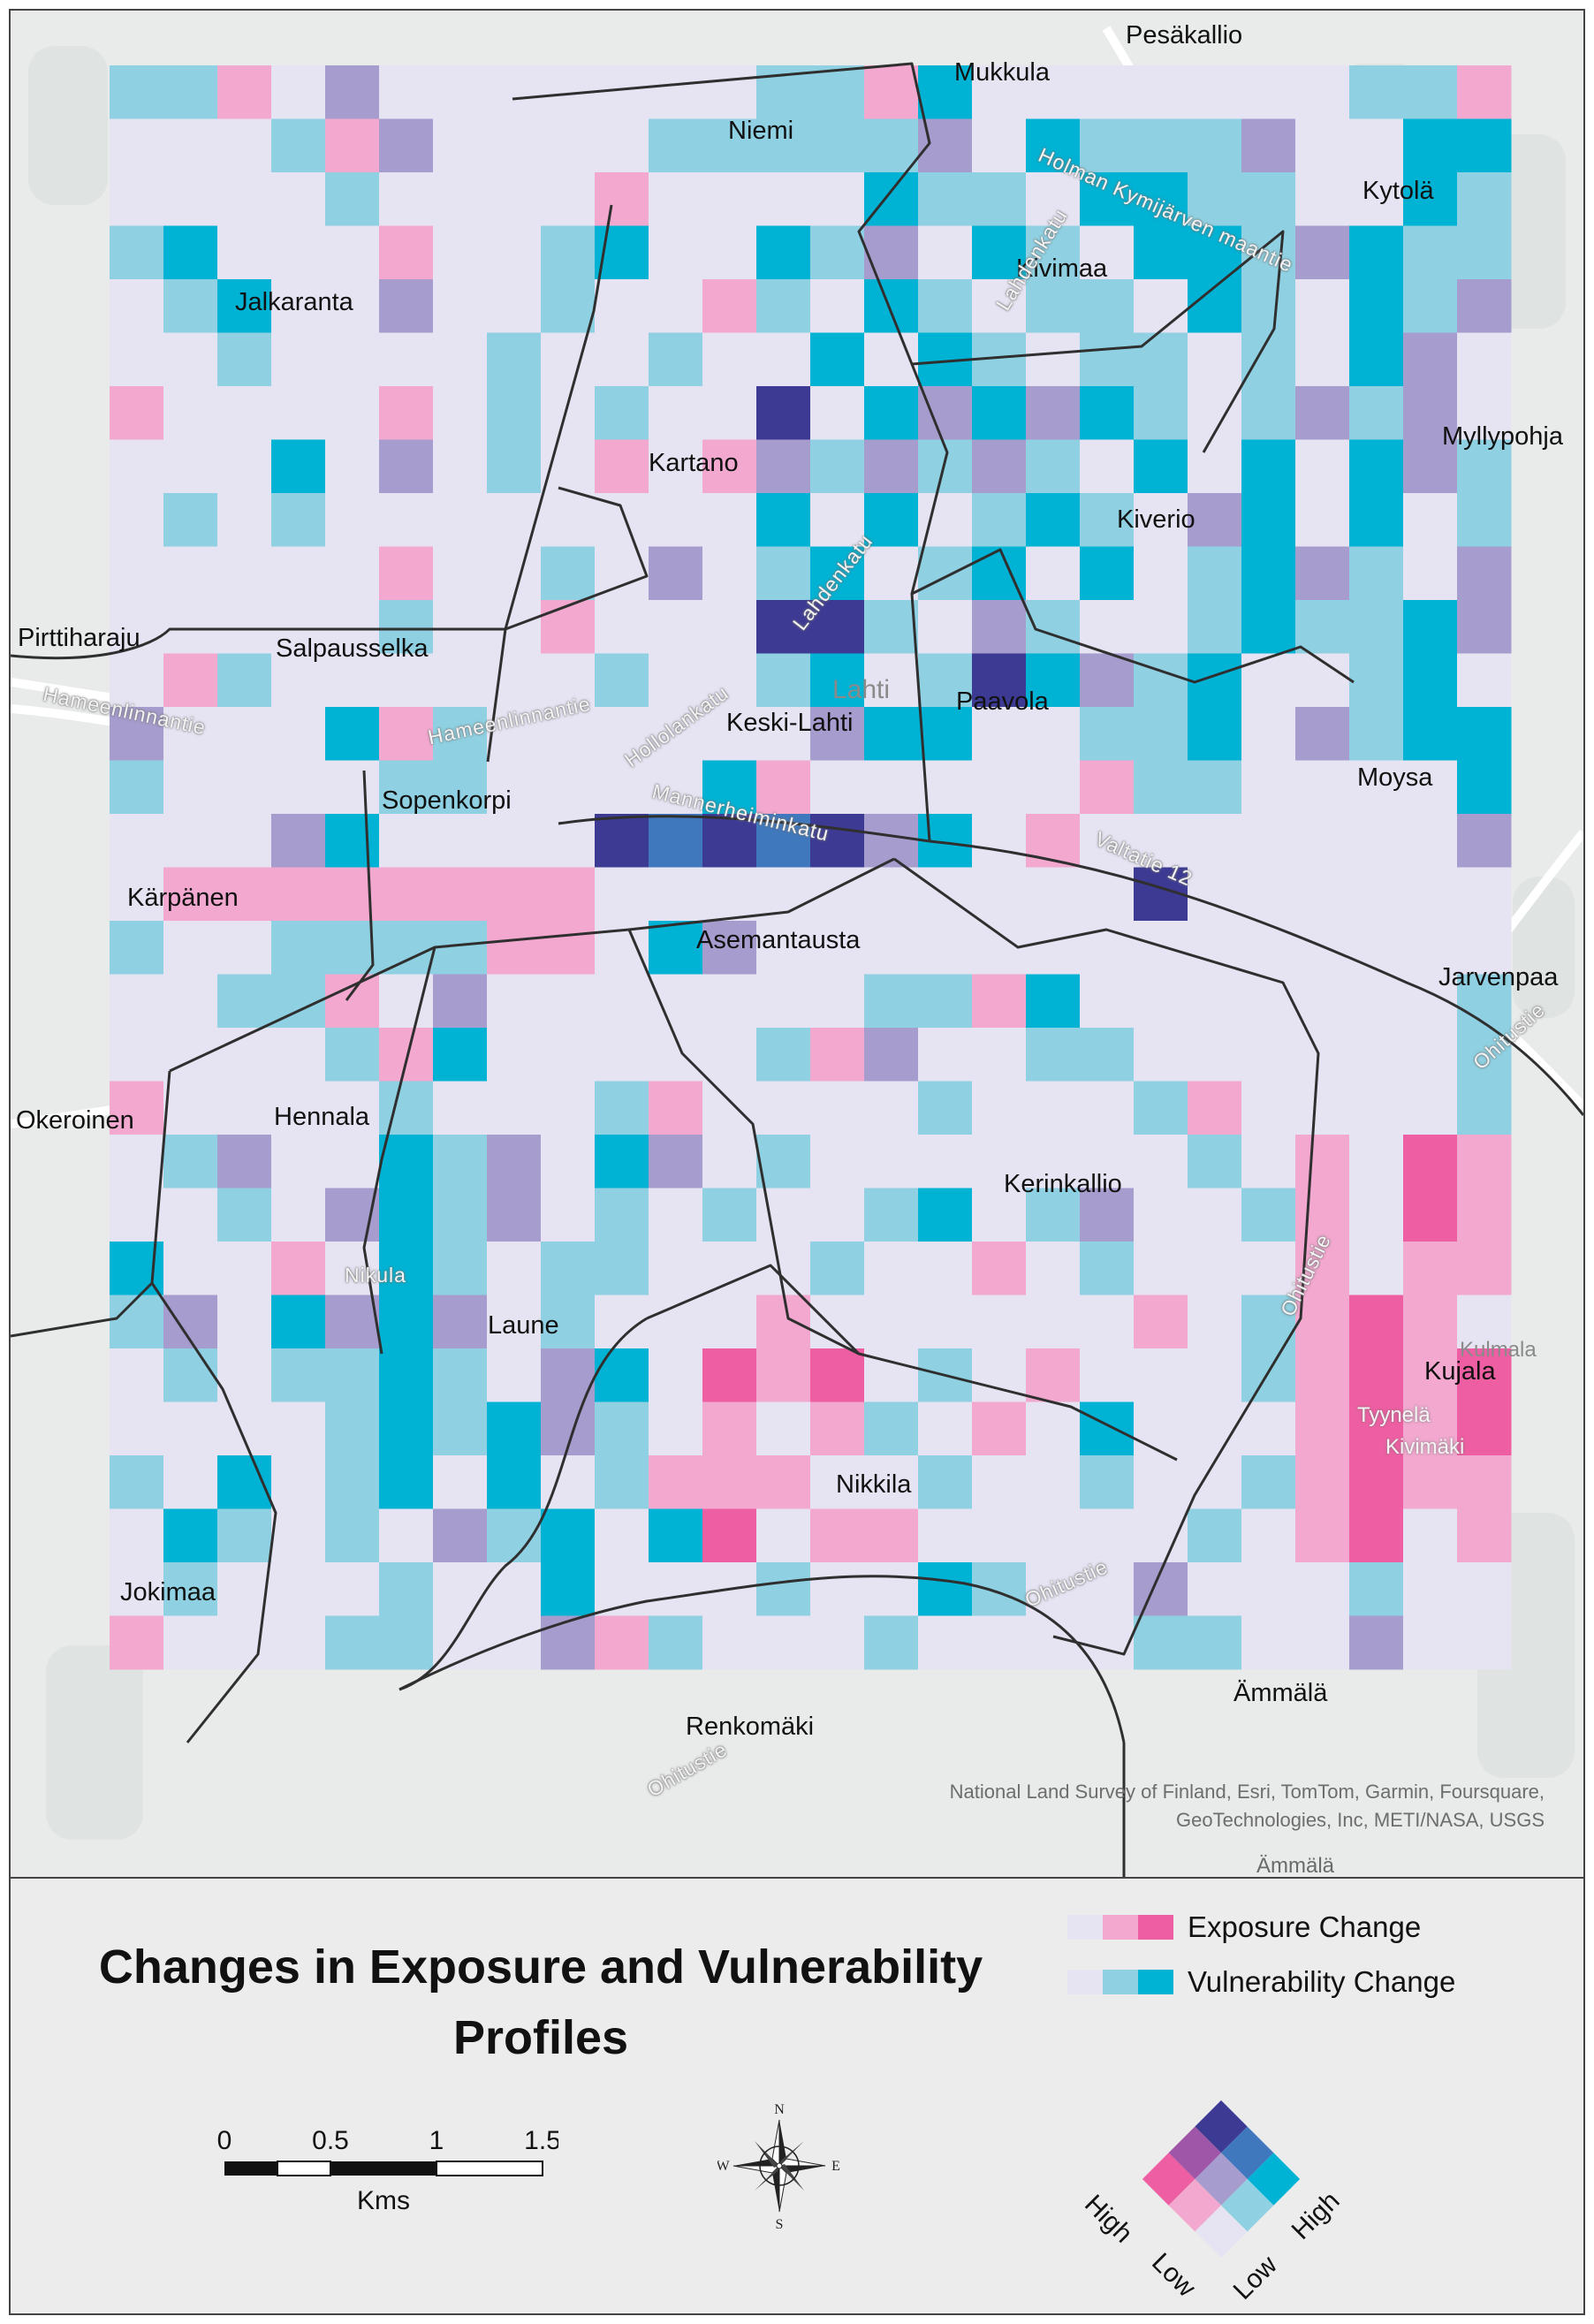 The image size is (1594, 2324). I want to click on scale-bar: 0 0.5 1 1.5 Kms, so click(387, 2170).